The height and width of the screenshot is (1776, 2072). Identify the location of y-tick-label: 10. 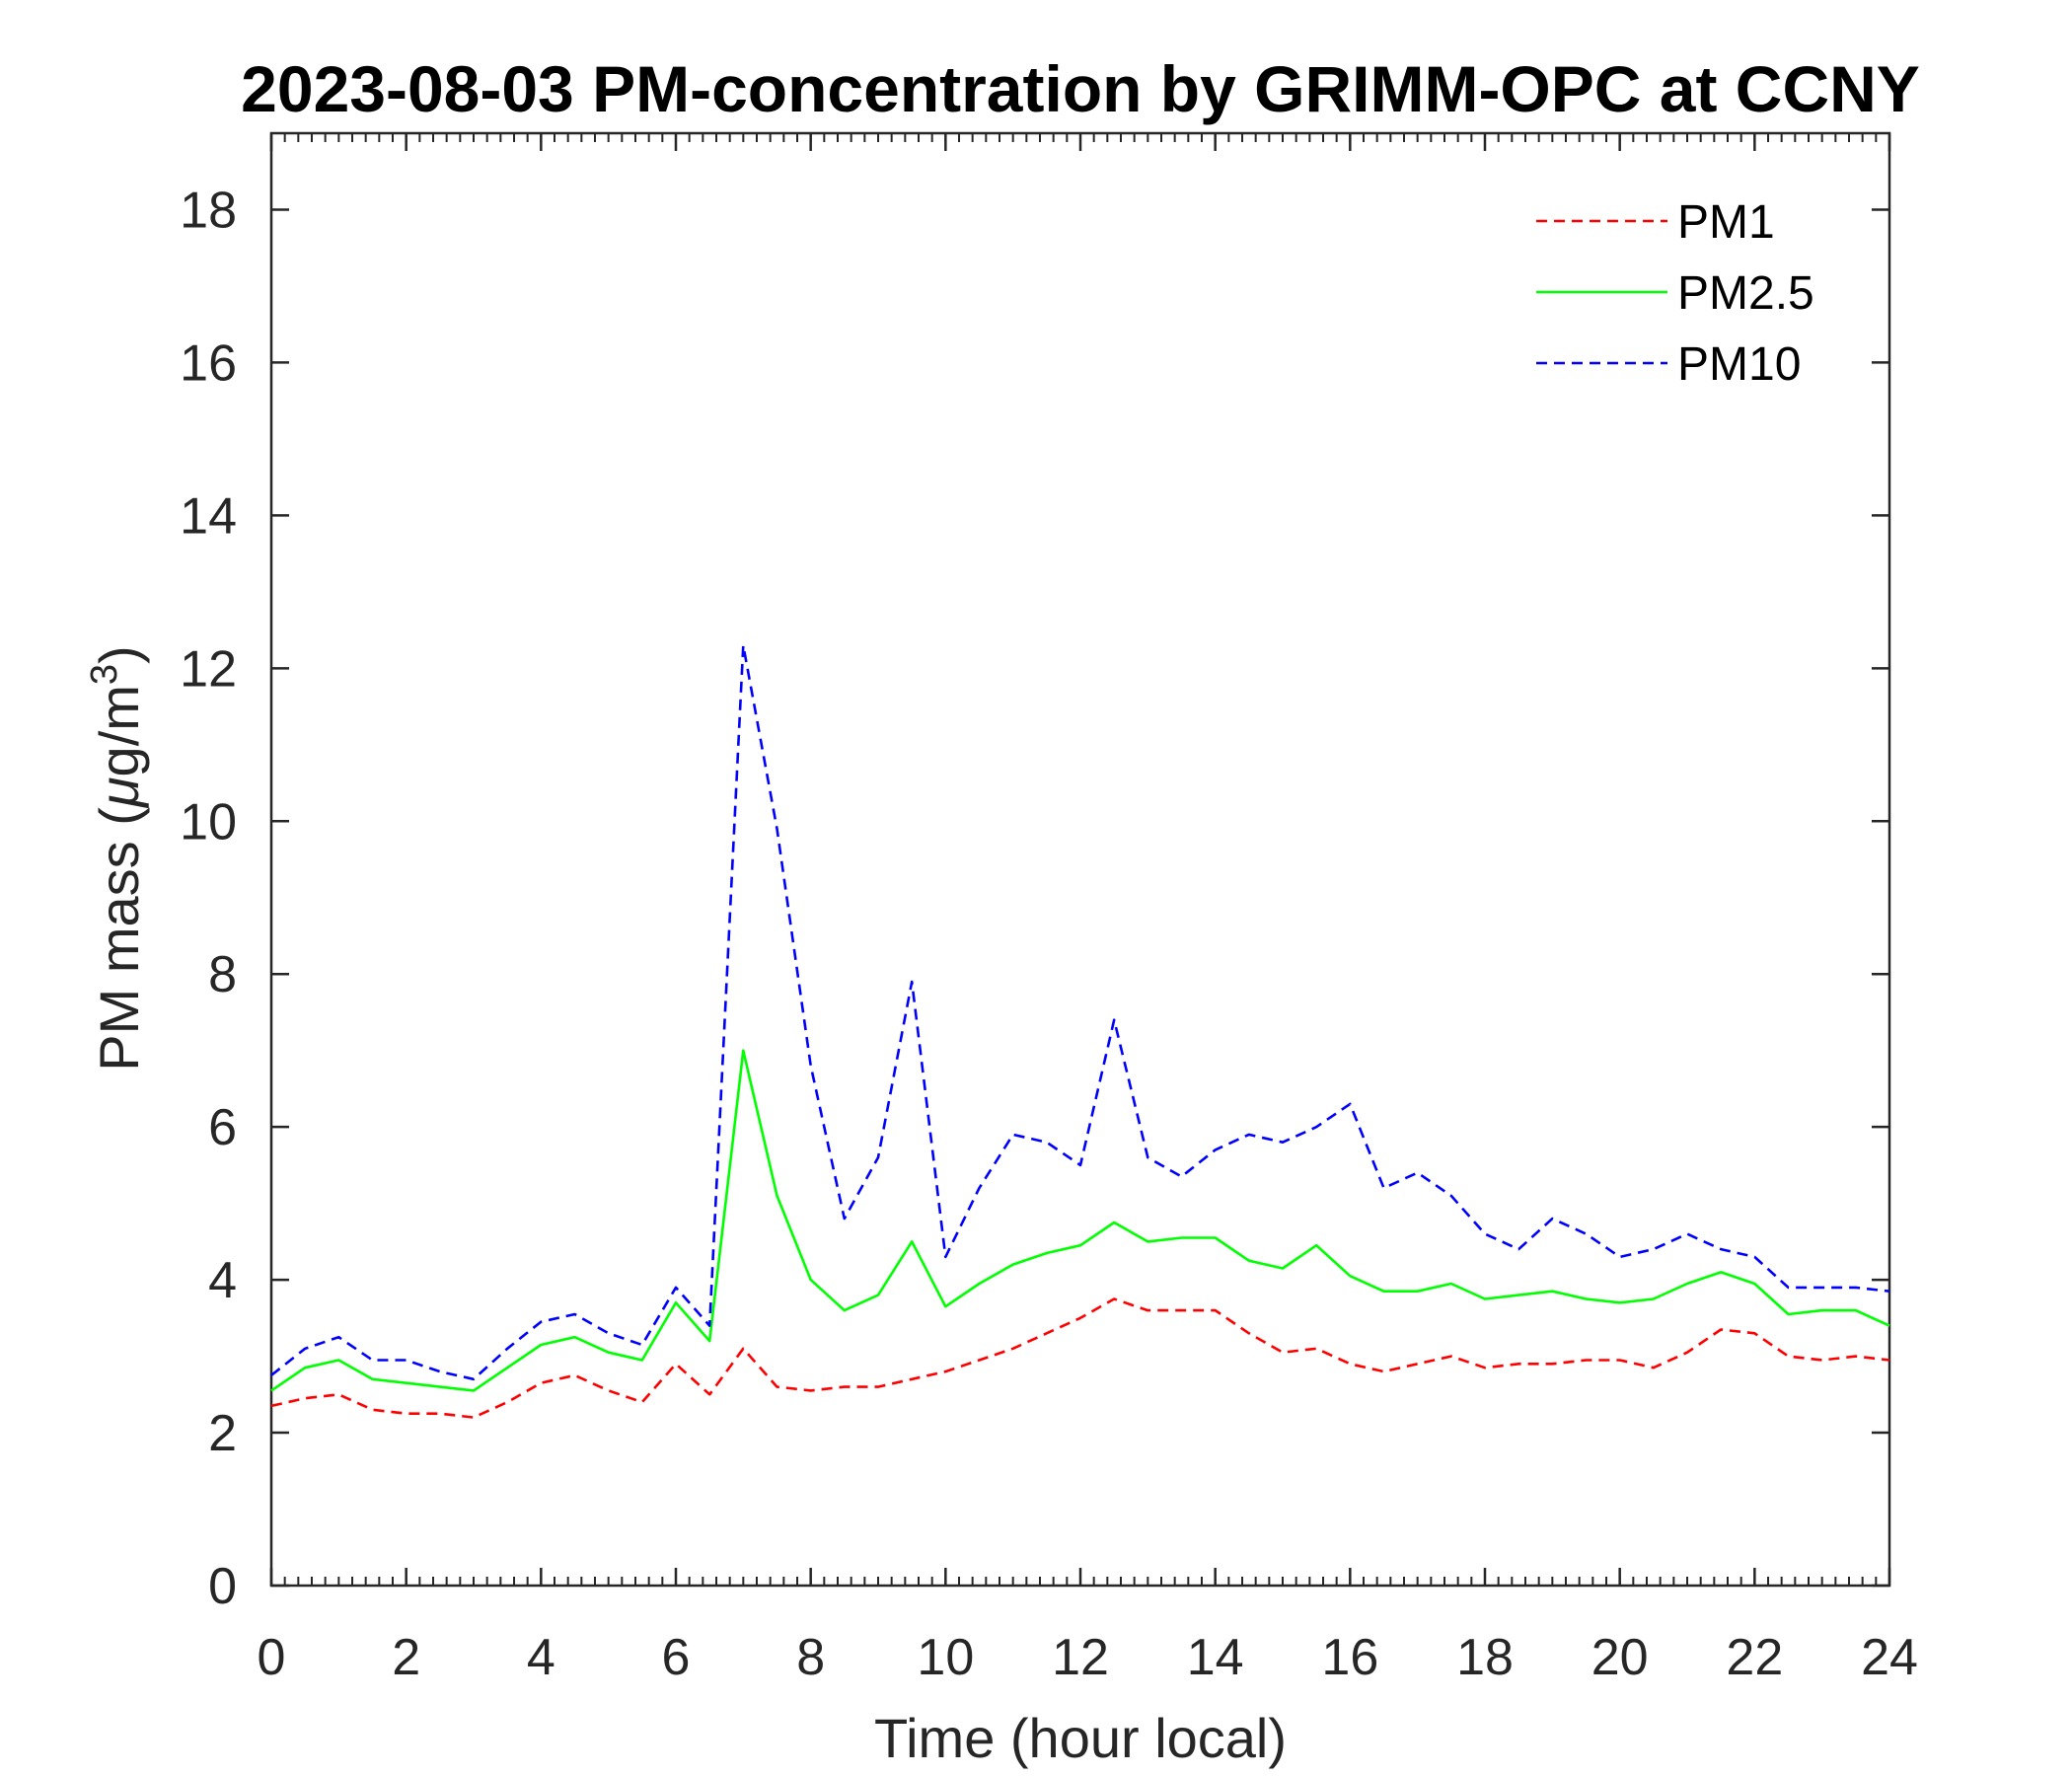
(209, 822).